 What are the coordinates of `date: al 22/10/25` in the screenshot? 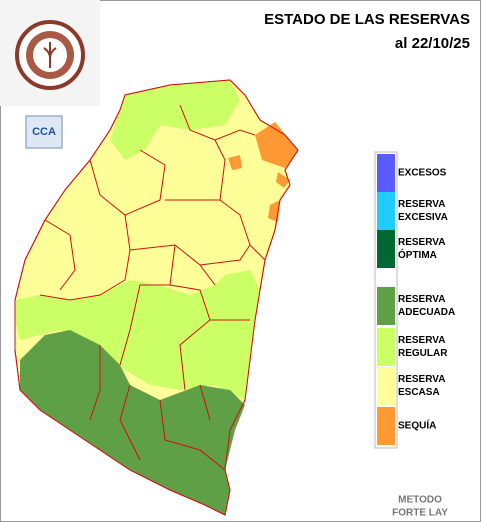 It's located at (432, 43).